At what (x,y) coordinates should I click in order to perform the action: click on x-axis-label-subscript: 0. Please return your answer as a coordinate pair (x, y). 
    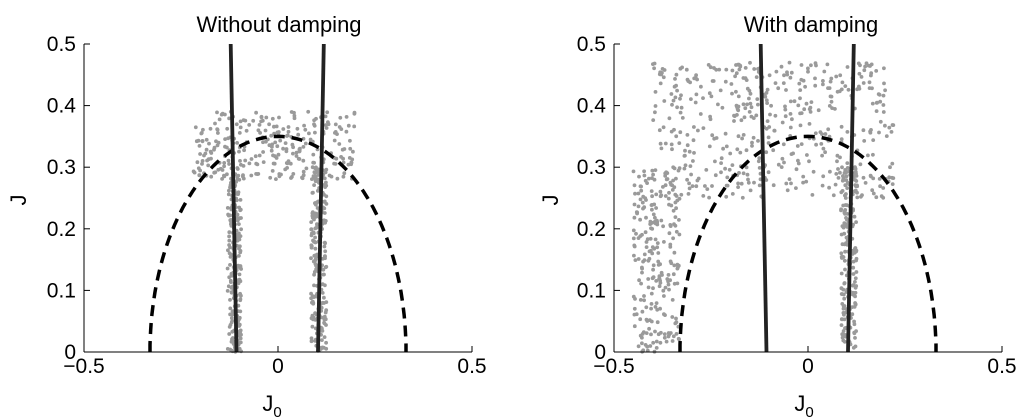
    Looking at the image, I should click on (809, 411).